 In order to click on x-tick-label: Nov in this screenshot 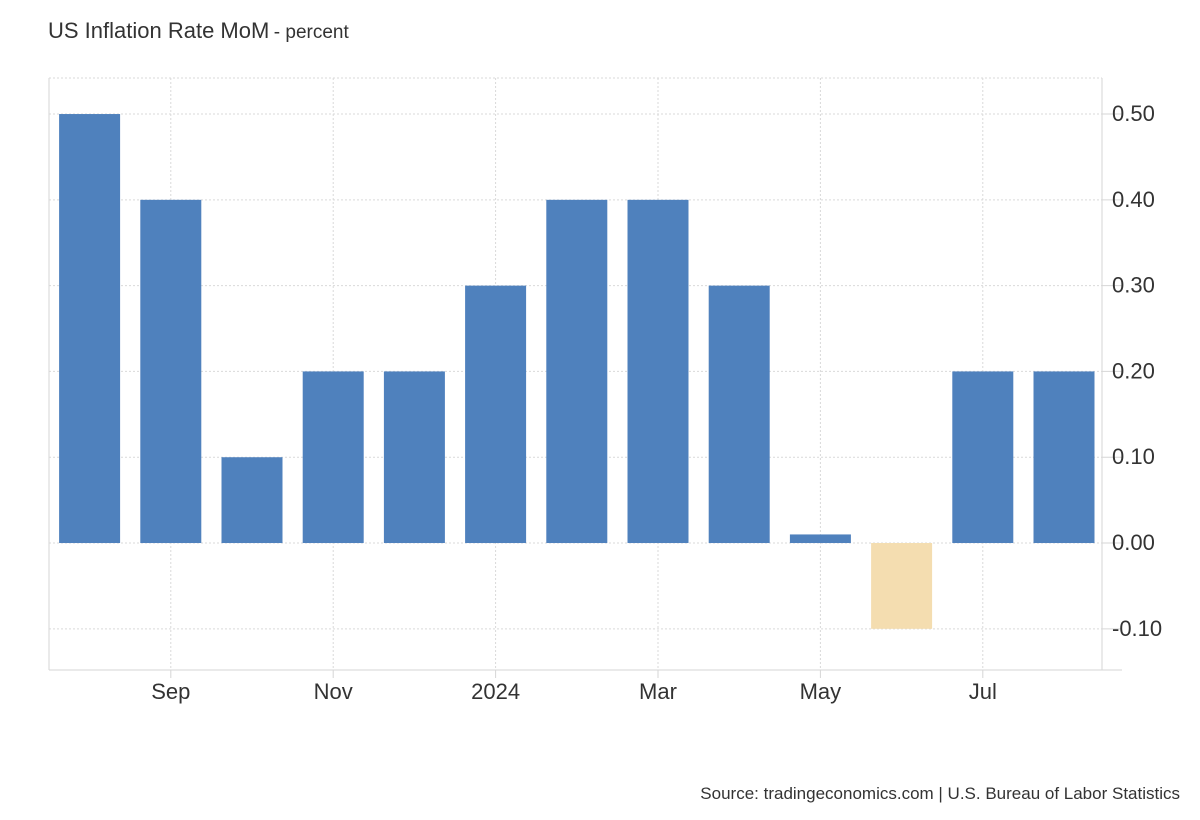, I will do `click(333, 691)`.